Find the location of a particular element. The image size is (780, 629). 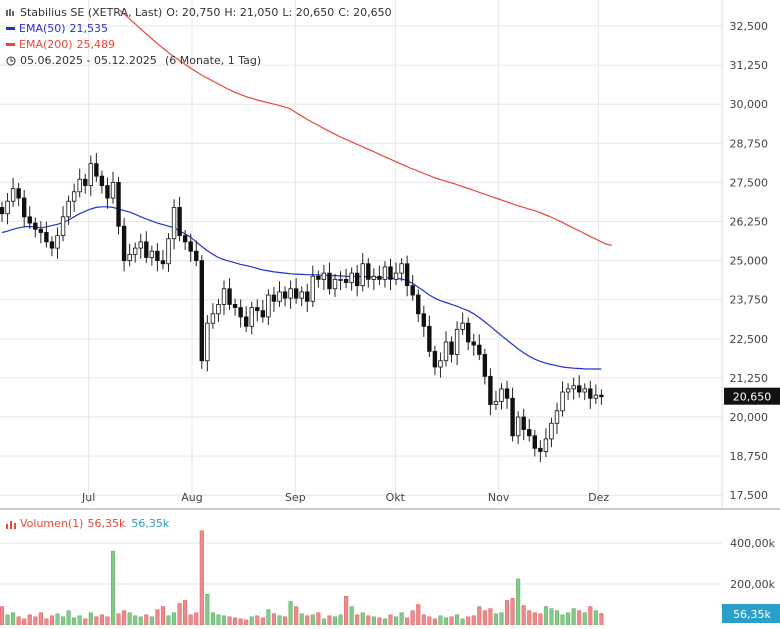

volume-gridlines is located at coordinates (361, 563).